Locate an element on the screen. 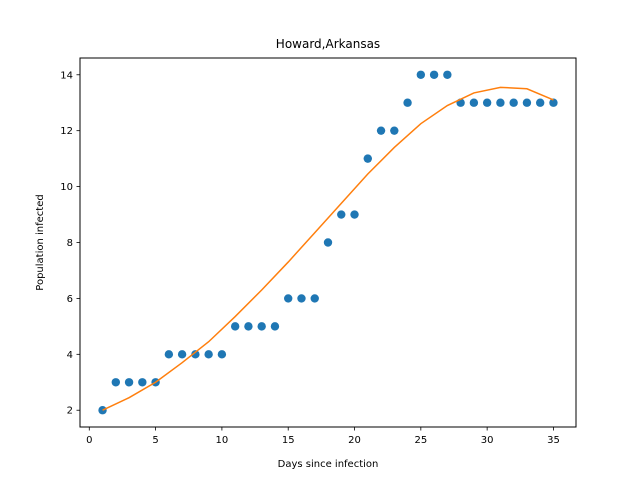  y-tick-label: 10 is located at coordinates (66, 187).